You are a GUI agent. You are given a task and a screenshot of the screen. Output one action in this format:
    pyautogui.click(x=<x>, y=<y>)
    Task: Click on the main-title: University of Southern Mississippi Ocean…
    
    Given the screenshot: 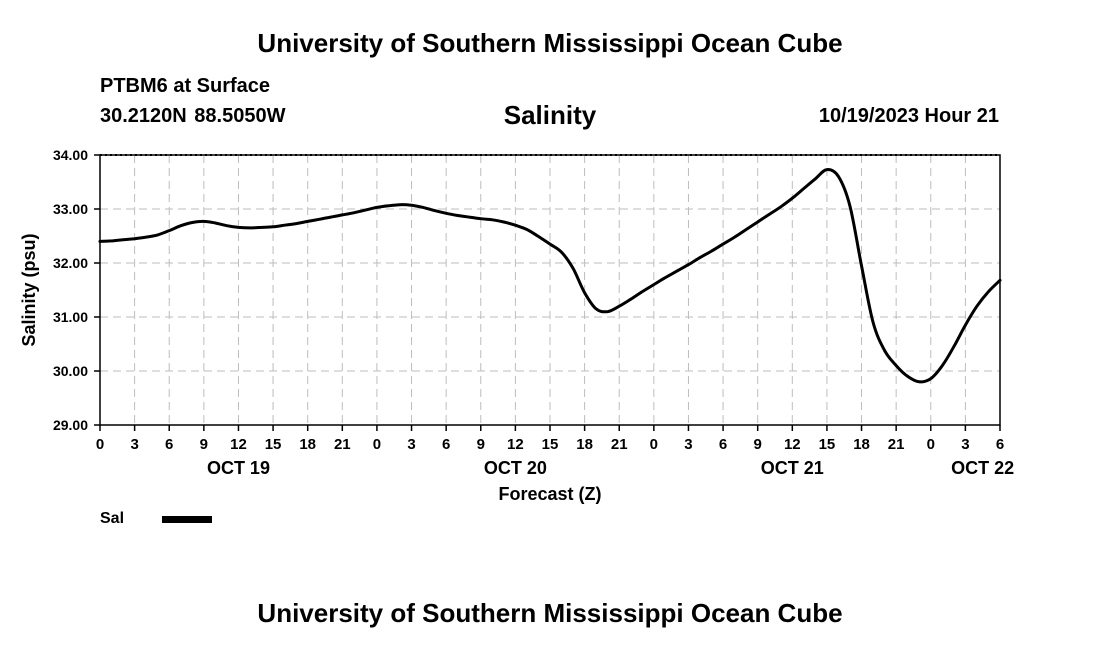 What is the action you would take?
    pyautogui.click(x=550, y=43)
    